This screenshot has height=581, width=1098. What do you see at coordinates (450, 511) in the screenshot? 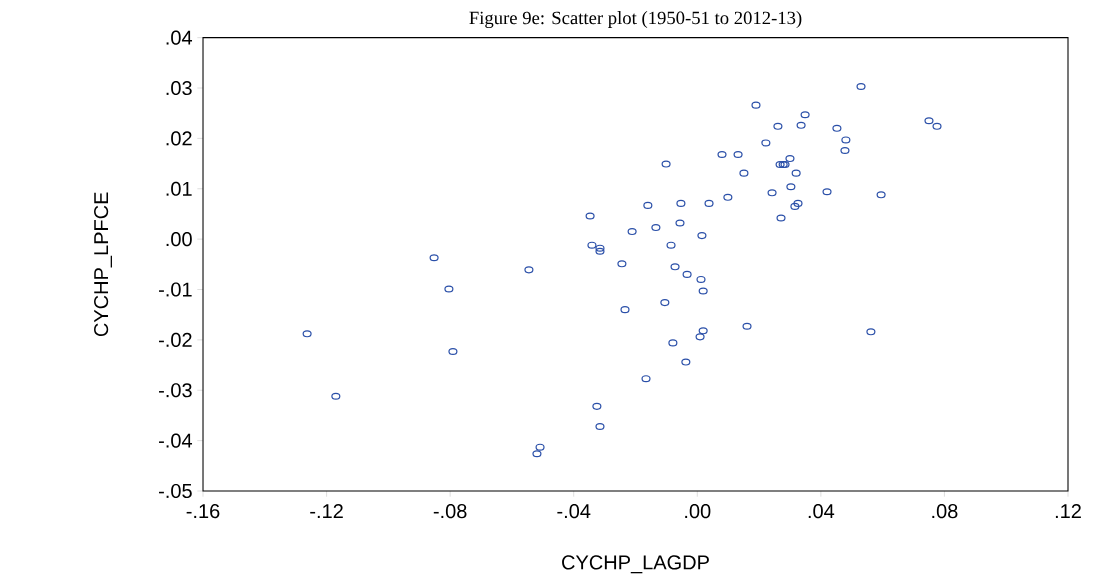
I see `x-tick-label: -.08` at bounding box center [450, 511].